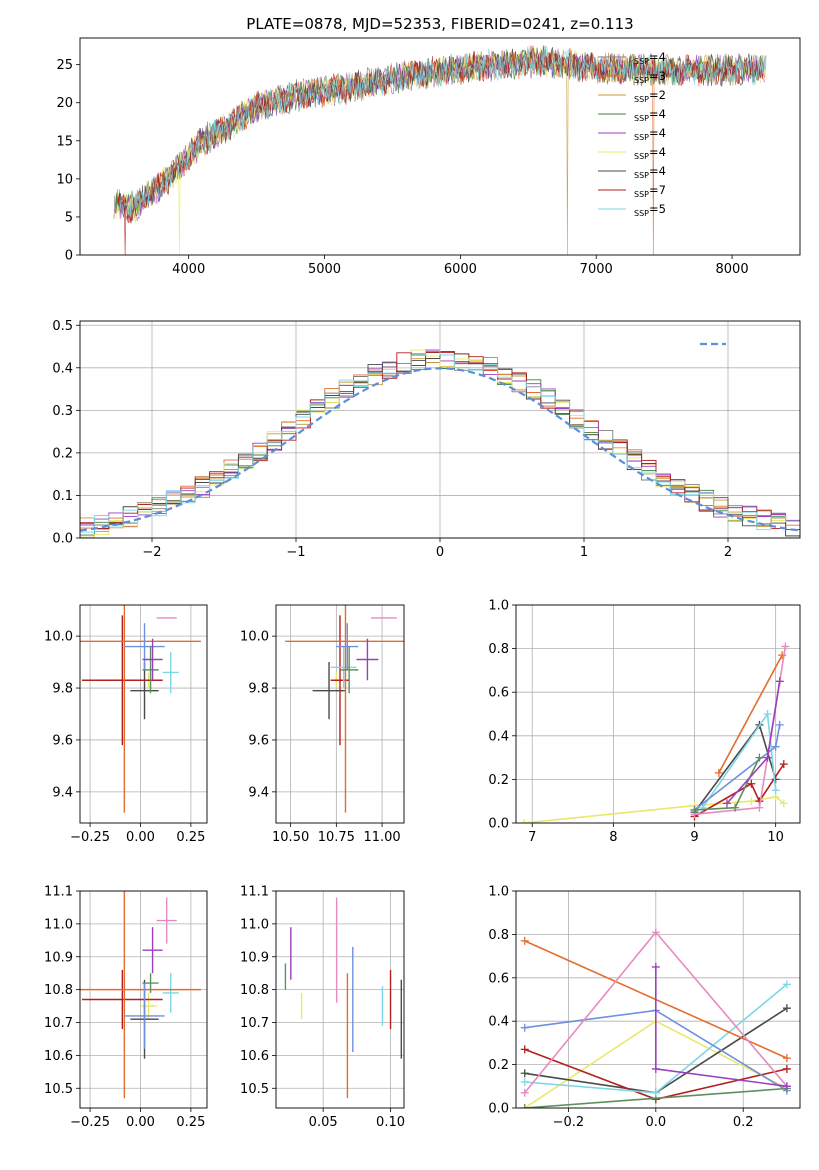 The height and width of the screenshot is (1170, 819). I want to click on mass-weight-vs-age-panel: 7 8 9 10 0.0 0.2 0.4 0.6 0.8 1.0, so click(644, 722).